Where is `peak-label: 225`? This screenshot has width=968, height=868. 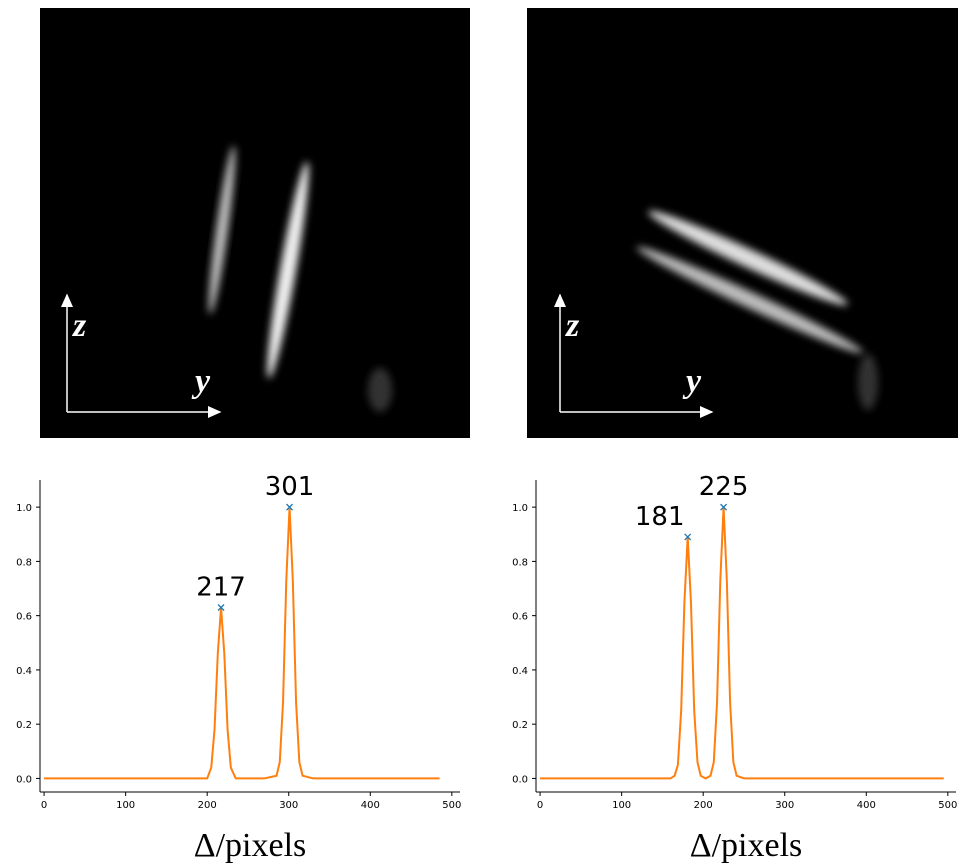 peak-label: 225 is located at coordinates (724, 487).